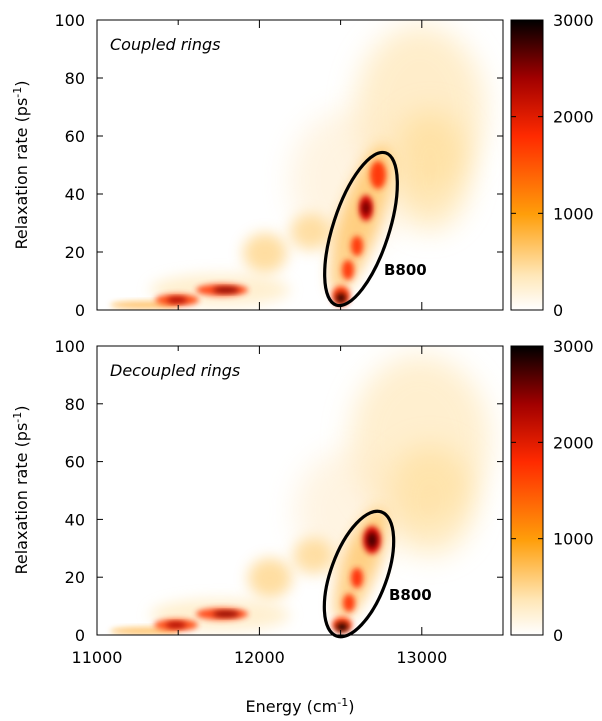 This screenshot has width=602, height=721. Describe the element at coordinates (552, 491) in the screenshot. I see `colorbar-ticks-bottom: 0 1000 2000 3000` at that location.